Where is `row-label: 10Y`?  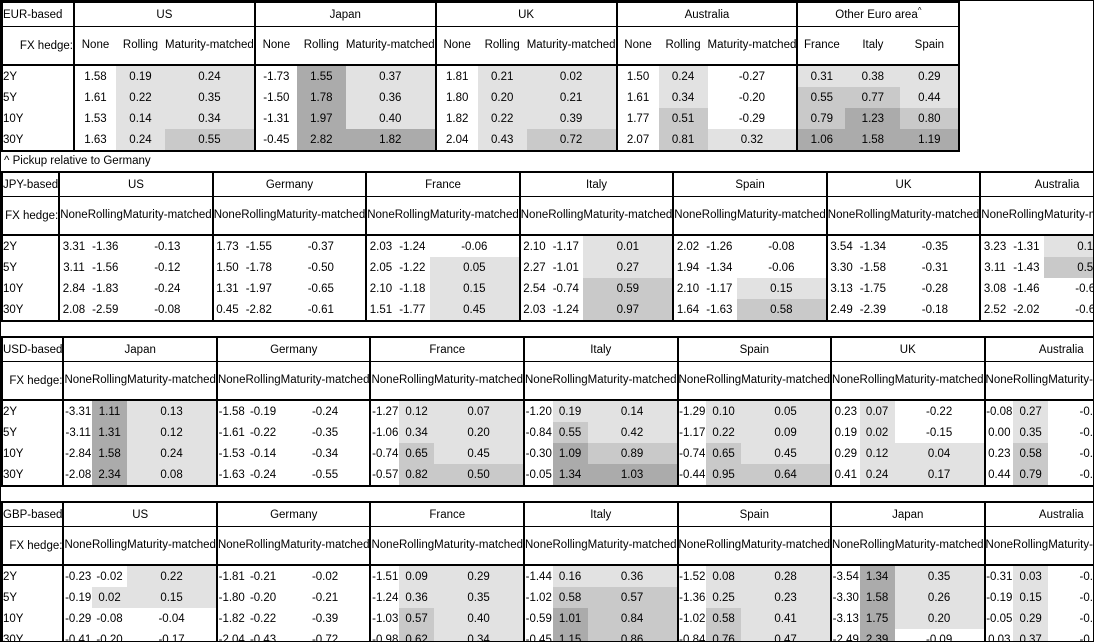 row-label: 10Y is located at coordinates (13, 118).